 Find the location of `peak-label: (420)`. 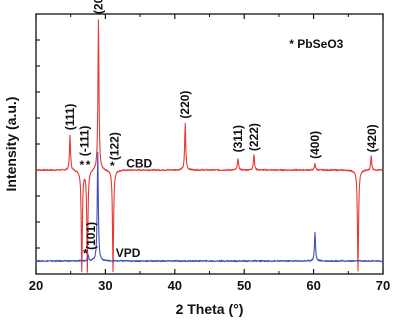

peak-label: (420) is located at coordinates (372, 138).